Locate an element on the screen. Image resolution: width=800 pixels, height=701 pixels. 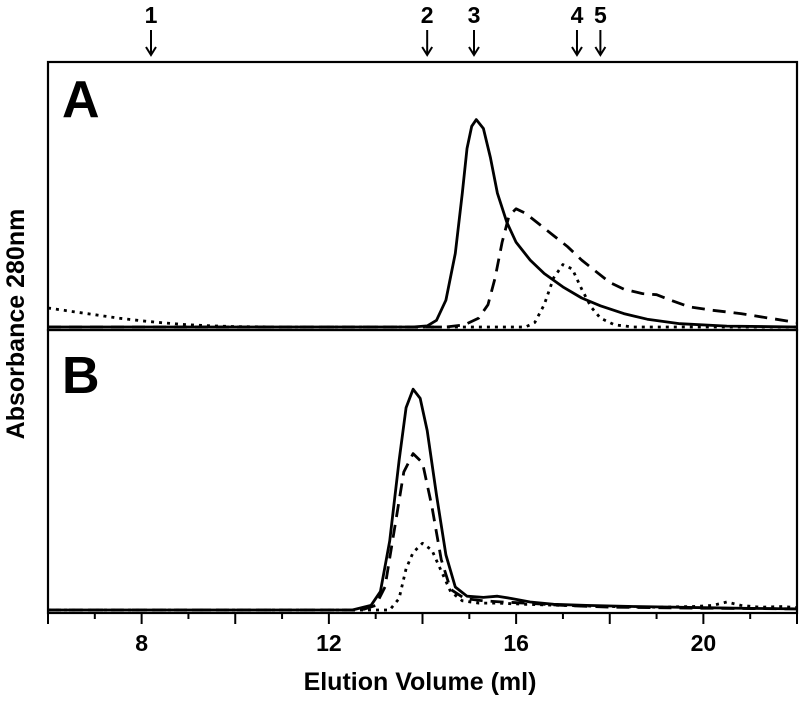
x-ticks: 8 12 16 20 is located at coordinates (422, 634).